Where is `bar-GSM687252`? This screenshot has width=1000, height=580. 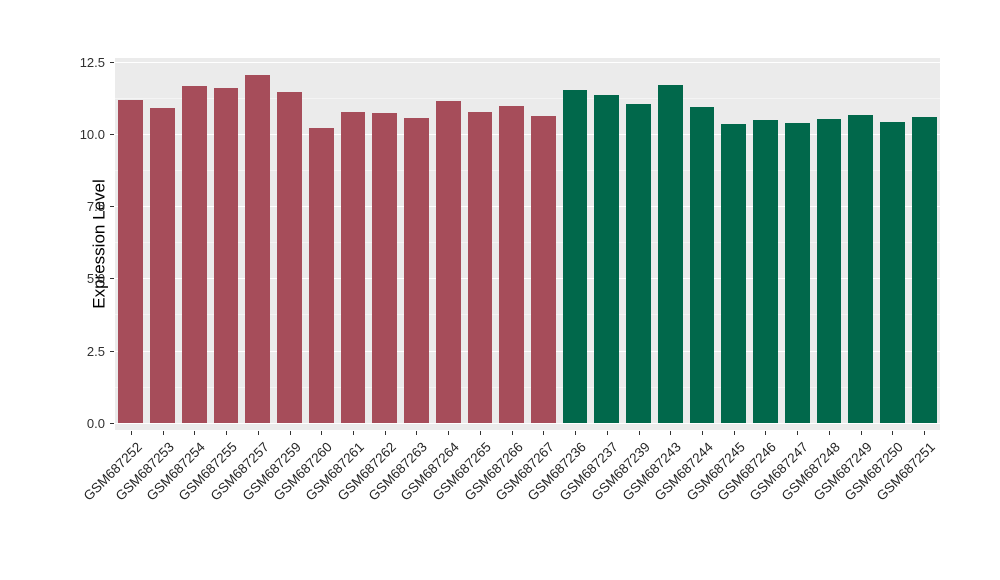 bar-GSM687252 is located at coordinates (131, 261).